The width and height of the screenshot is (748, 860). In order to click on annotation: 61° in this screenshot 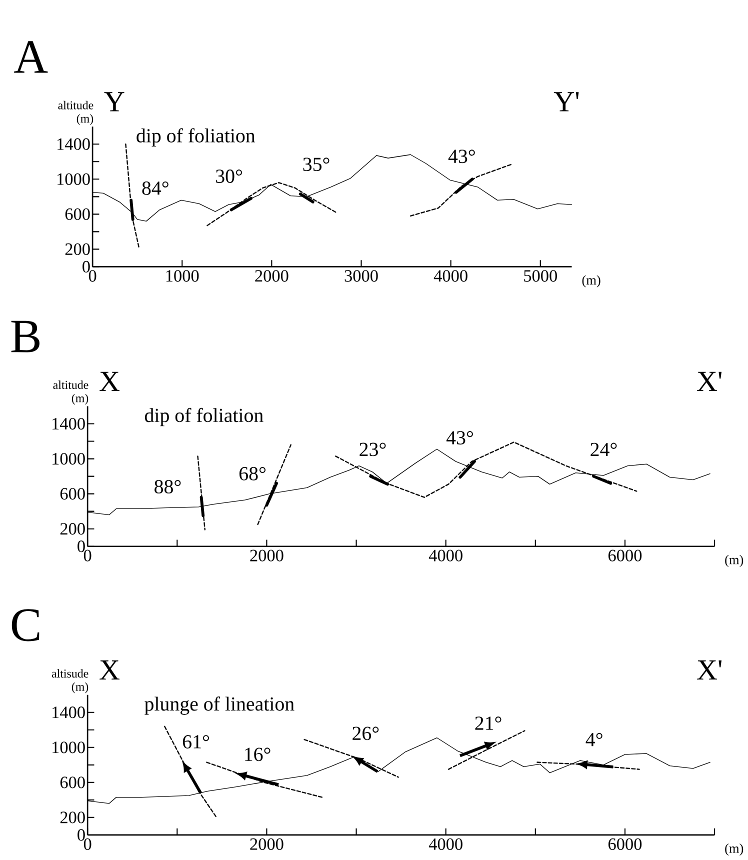, I will do `click(195, 741)`.